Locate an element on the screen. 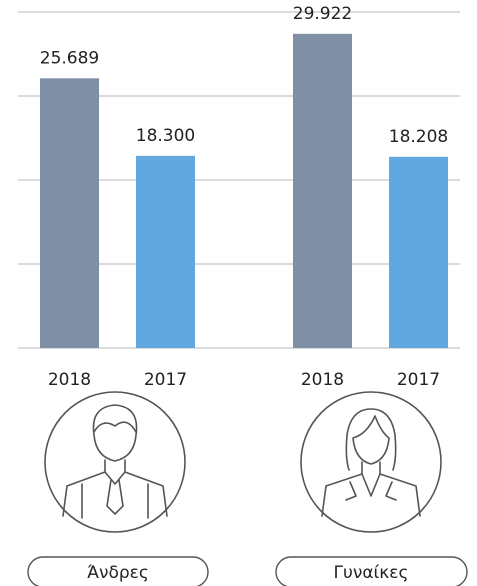 The image size is (477, 586). value-label: 25.689 is located at coordinates (69, 58).